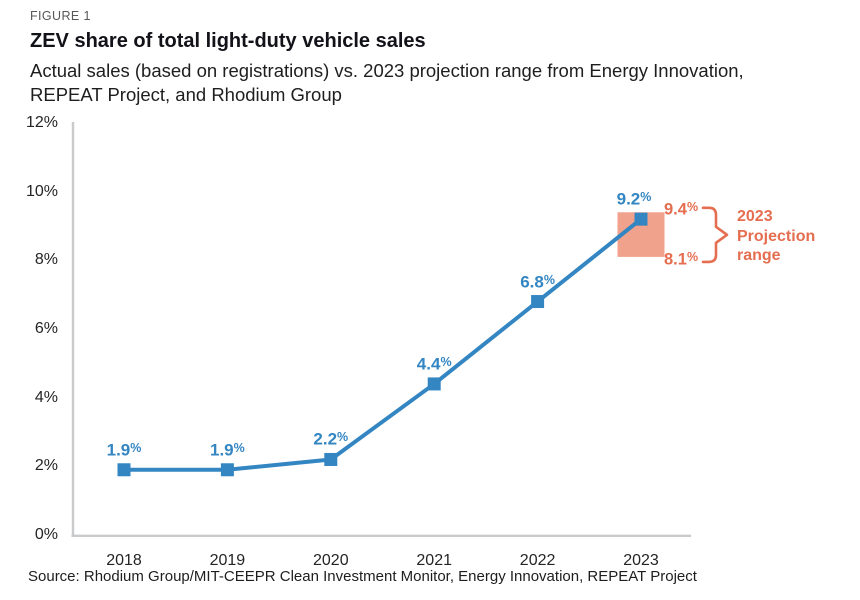  I want to click on x-tick-label: 2021, so click(434, 560).